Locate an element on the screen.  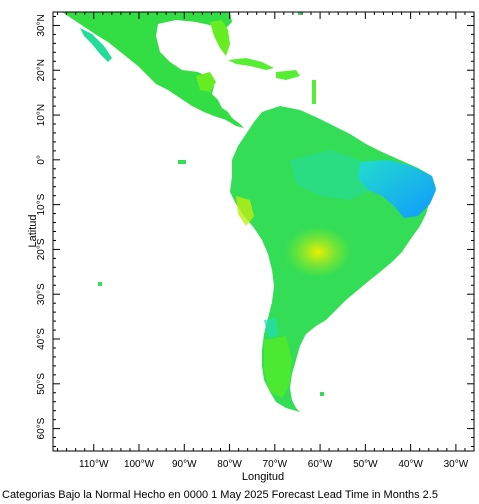
chile-cyan-region is located at coordinates (271, 328).